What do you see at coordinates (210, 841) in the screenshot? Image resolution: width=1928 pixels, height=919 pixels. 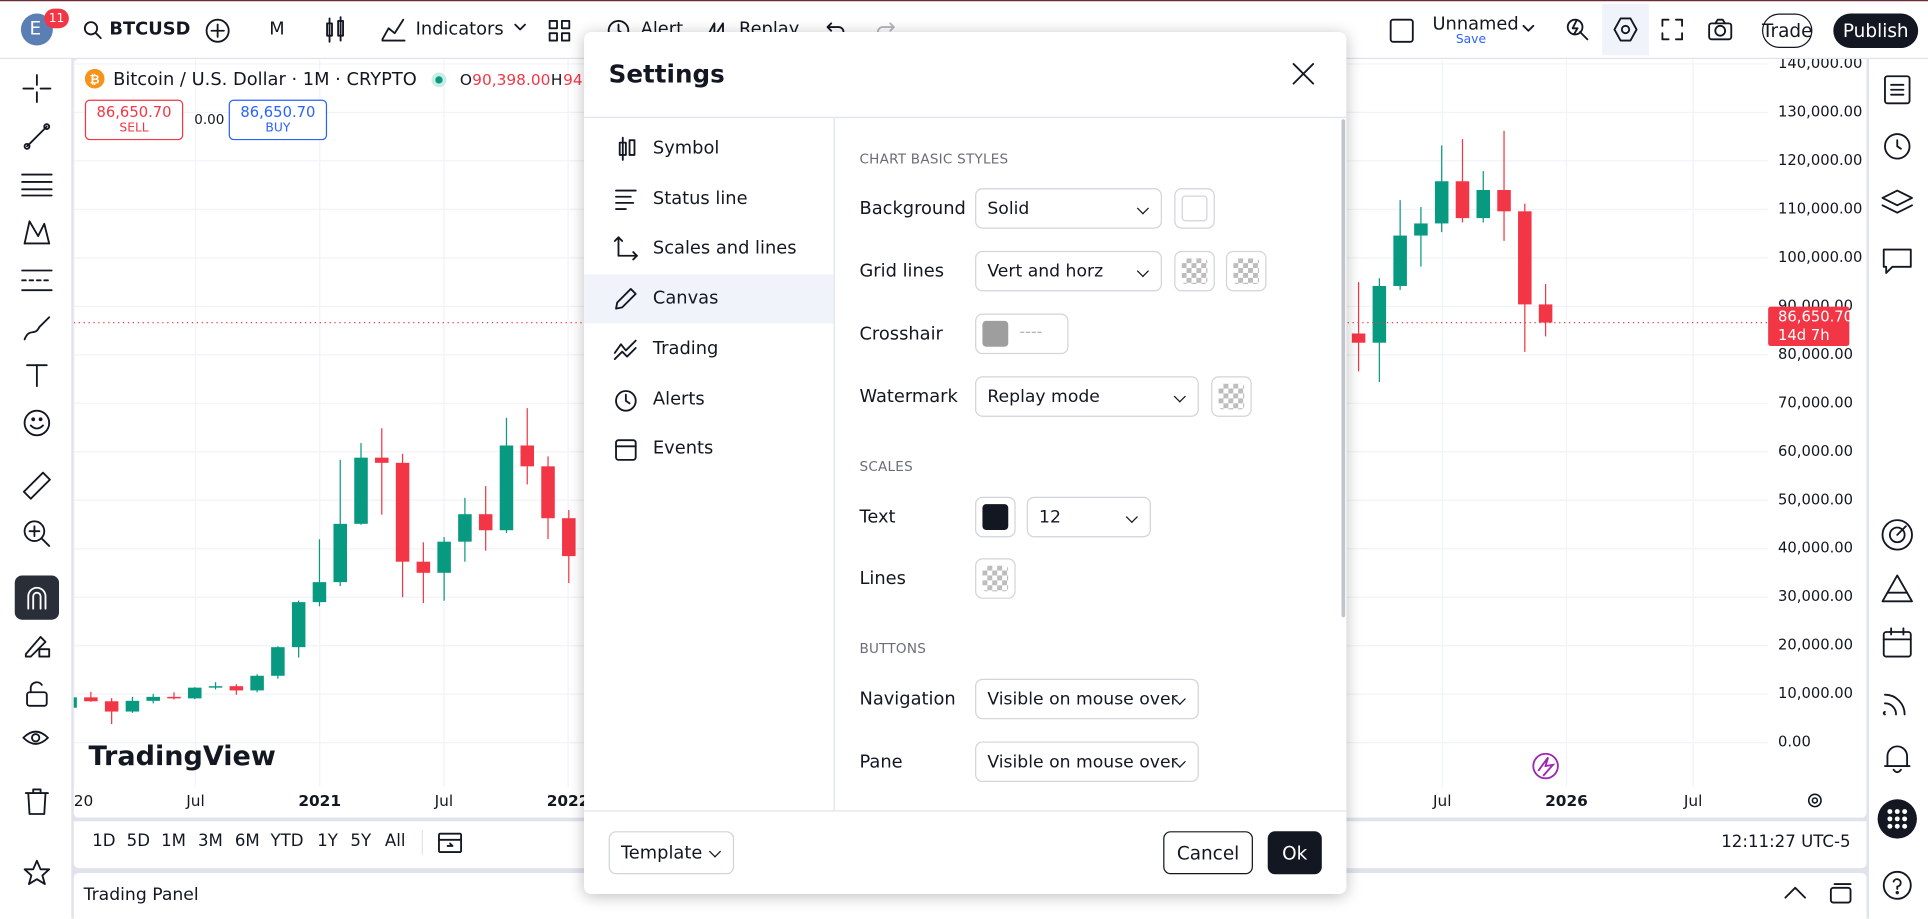 I see `range-button: 3M` at bounding box center [210, 841].